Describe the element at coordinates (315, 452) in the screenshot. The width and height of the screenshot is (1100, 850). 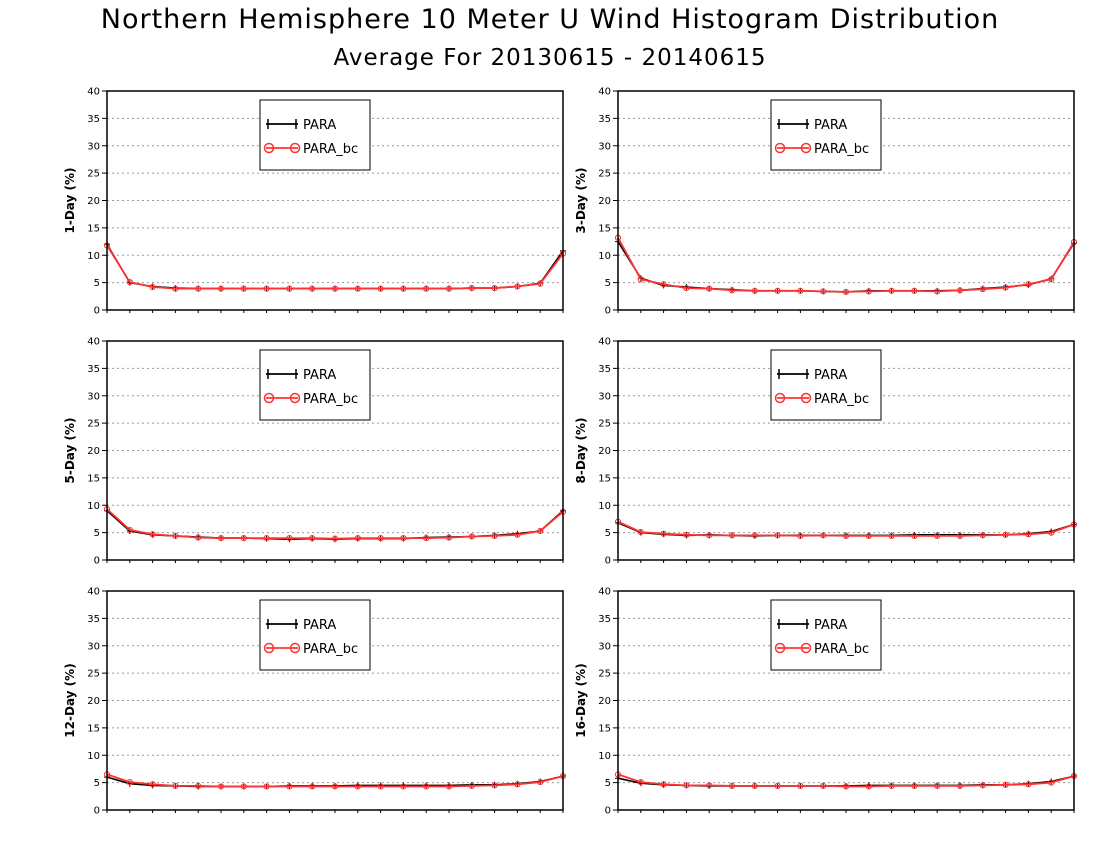
I see `chart-panel-3: 0 5 10 15 20 25 30 35 40 5-Day (%) PARA PARA_bc` at that location.